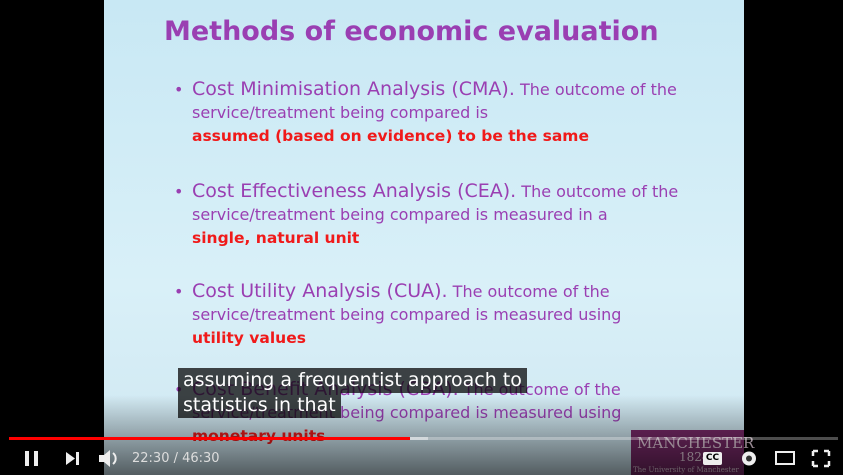  I want to click on volume-button, so click(104, 458).